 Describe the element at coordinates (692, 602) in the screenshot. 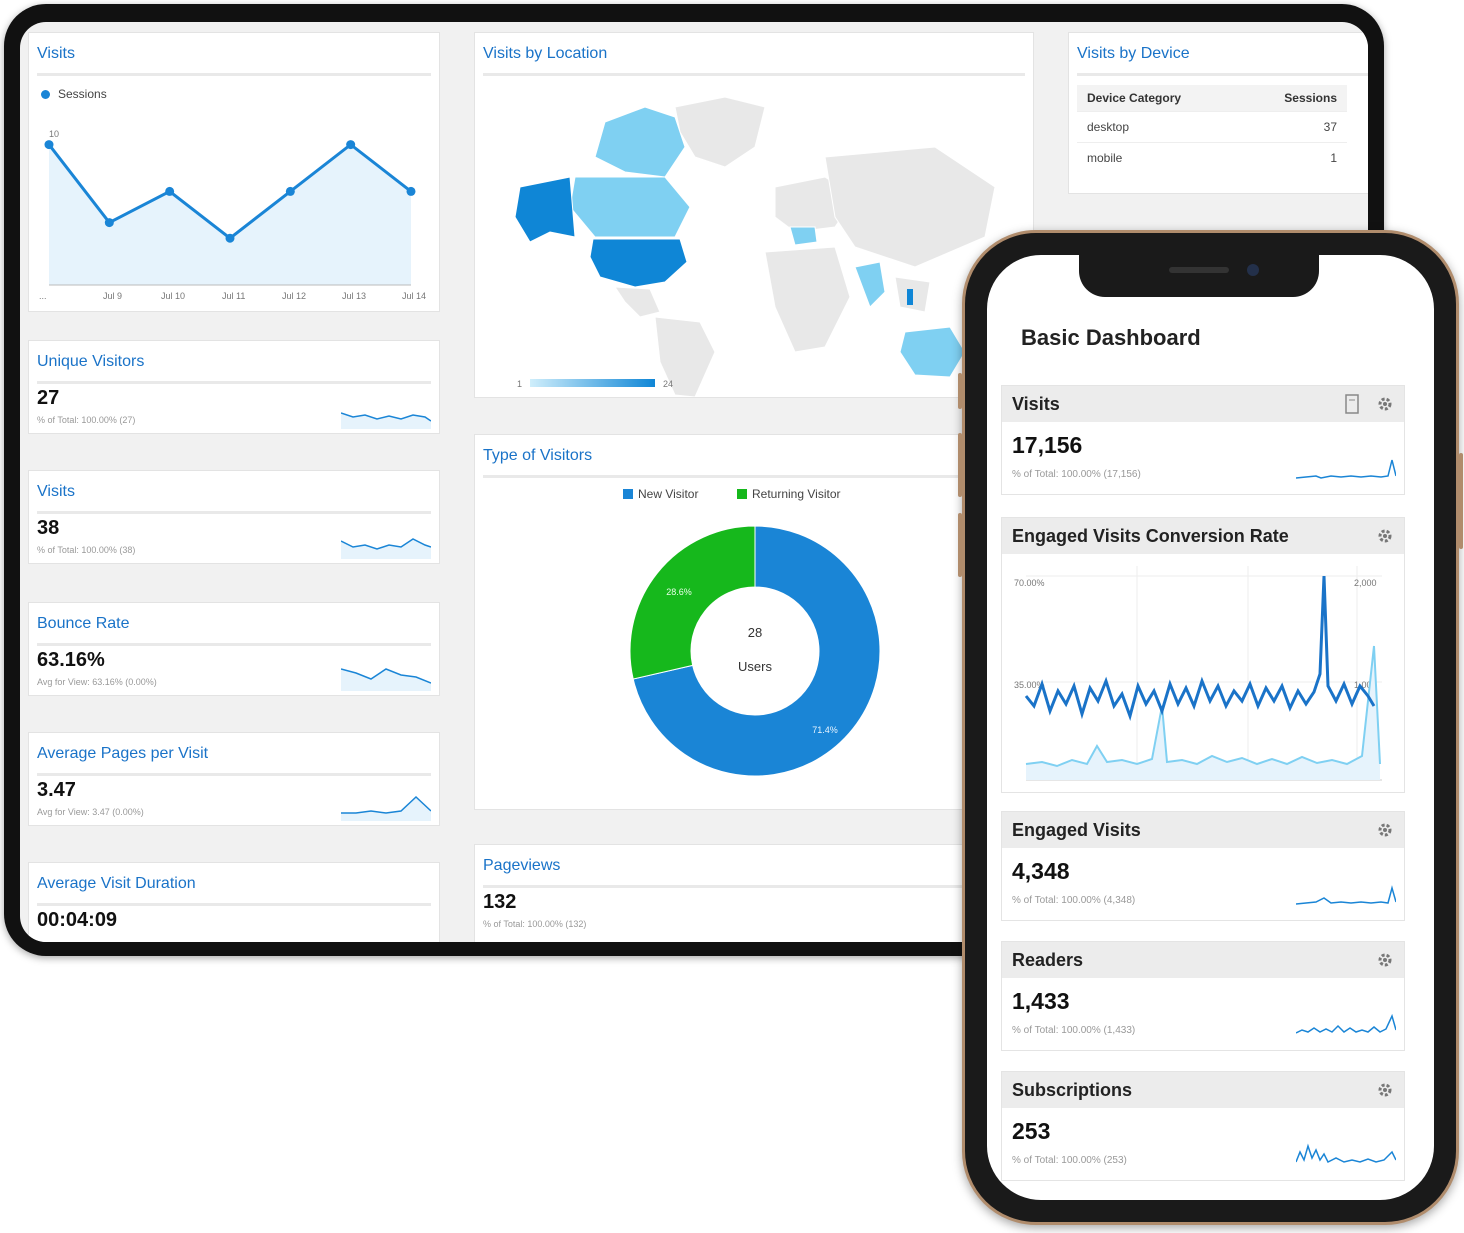

I see `donut-slice-returning-visitor` at that location.